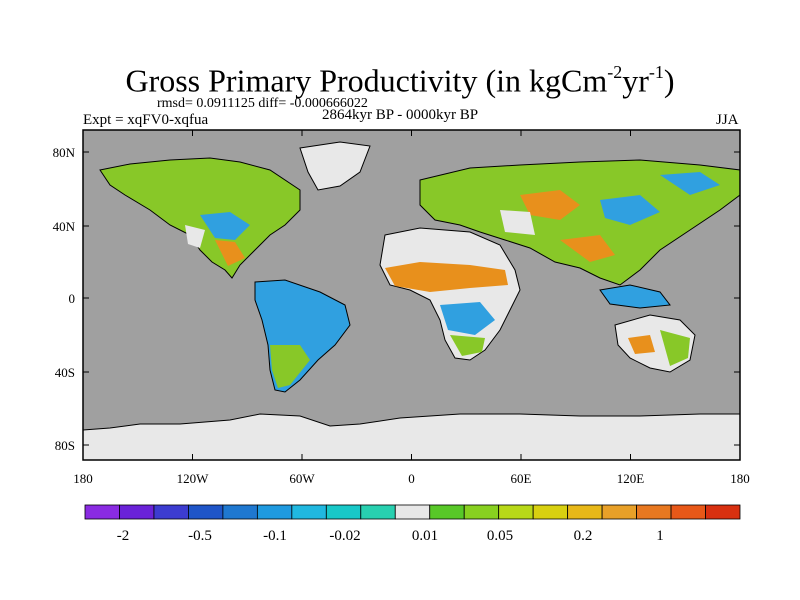 The height and width of the screenshot is (600, 800). Describe the element at coordinates (290, 366) in the screenshot. I see `sa-green-south` at that location.